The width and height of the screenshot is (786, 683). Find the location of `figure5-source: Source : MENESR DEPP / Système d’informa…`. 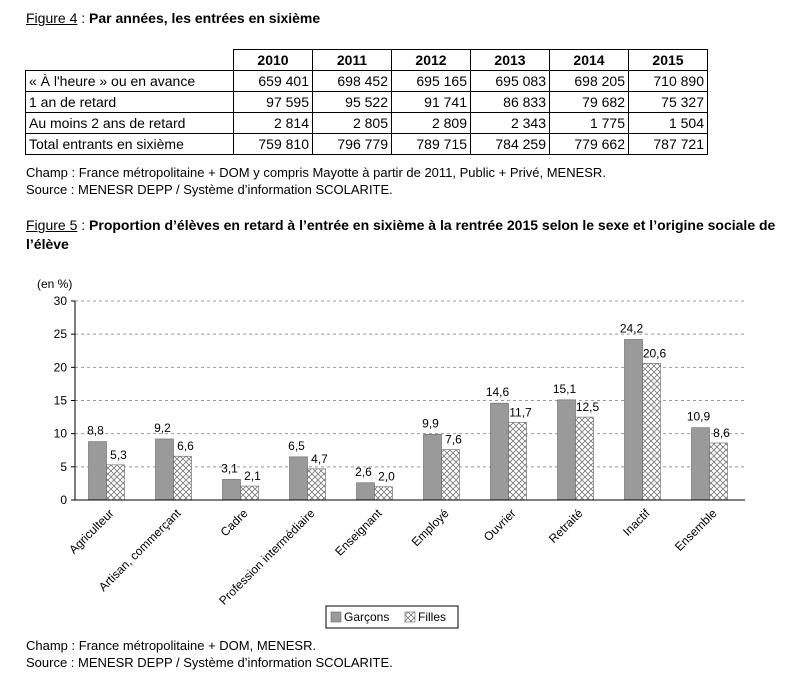

figure5-source: Source : MENESR DEPP / Système d’informa… is located at coordinates (209, 662).